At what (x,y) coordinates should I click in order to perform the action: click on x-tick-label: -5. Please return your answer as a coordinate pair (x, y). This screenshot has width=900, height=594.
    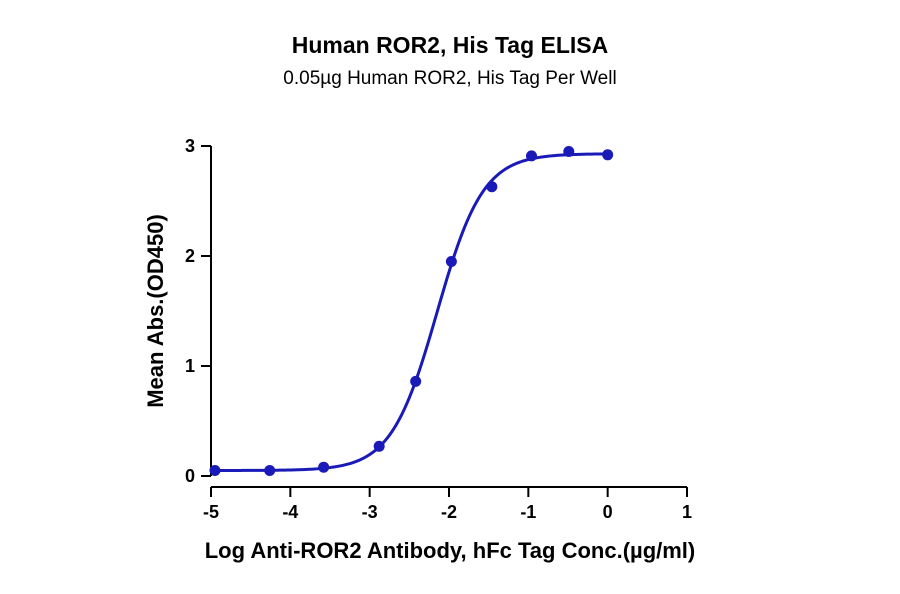
    Looking at the image, I should click on (211, 512).